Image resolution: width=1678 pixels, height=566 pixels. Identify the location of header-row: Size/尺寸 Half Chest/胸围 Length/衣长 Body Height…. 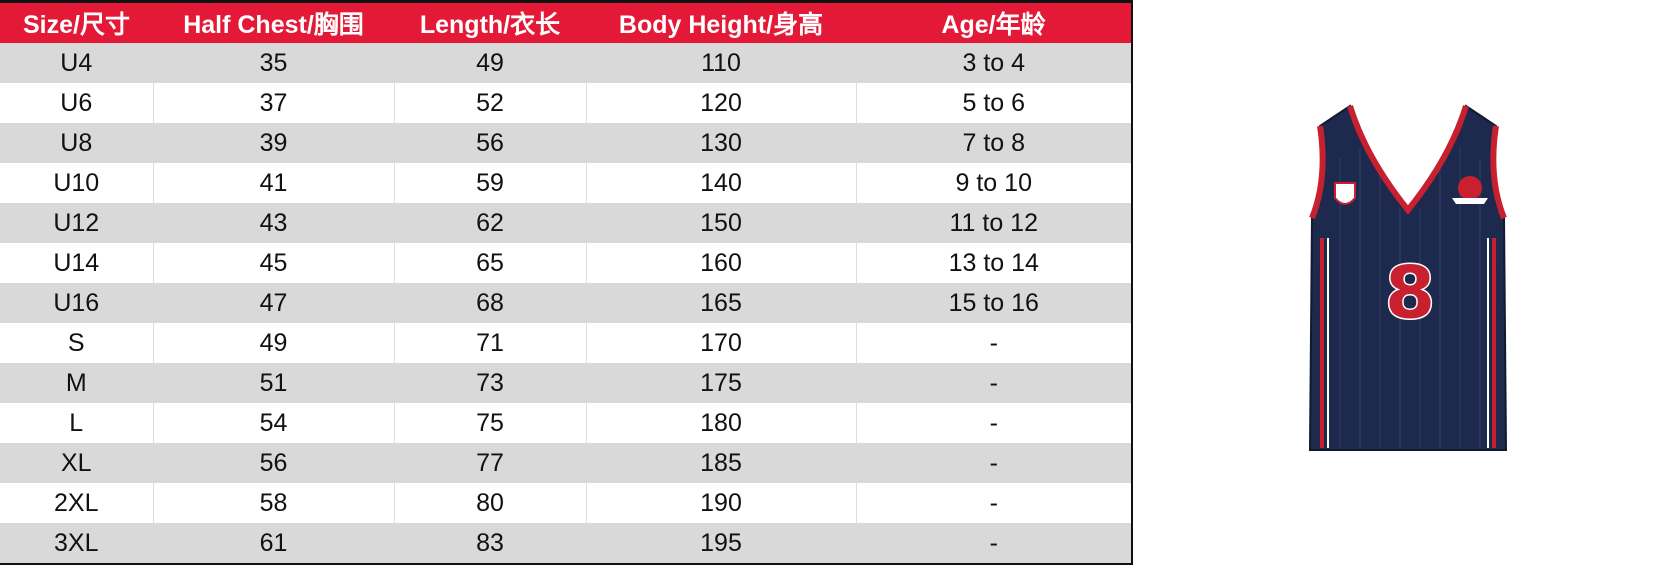
(566, 22).